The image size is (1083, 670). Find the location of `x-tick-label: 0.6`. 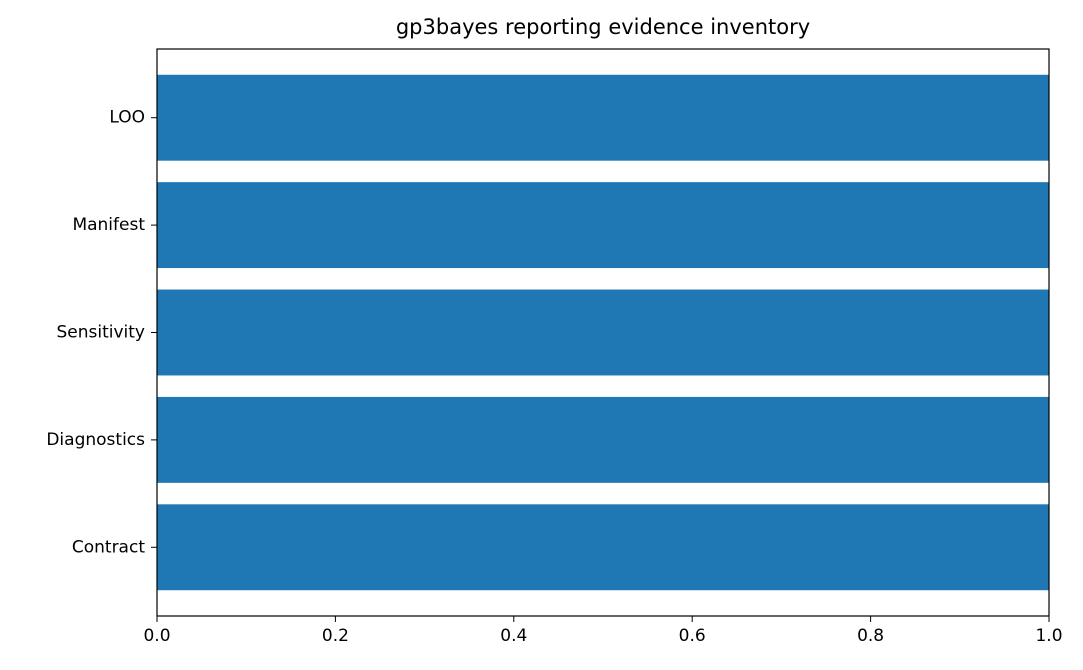

x-tick-label: 0.6 is located at coordinates (692, 636).